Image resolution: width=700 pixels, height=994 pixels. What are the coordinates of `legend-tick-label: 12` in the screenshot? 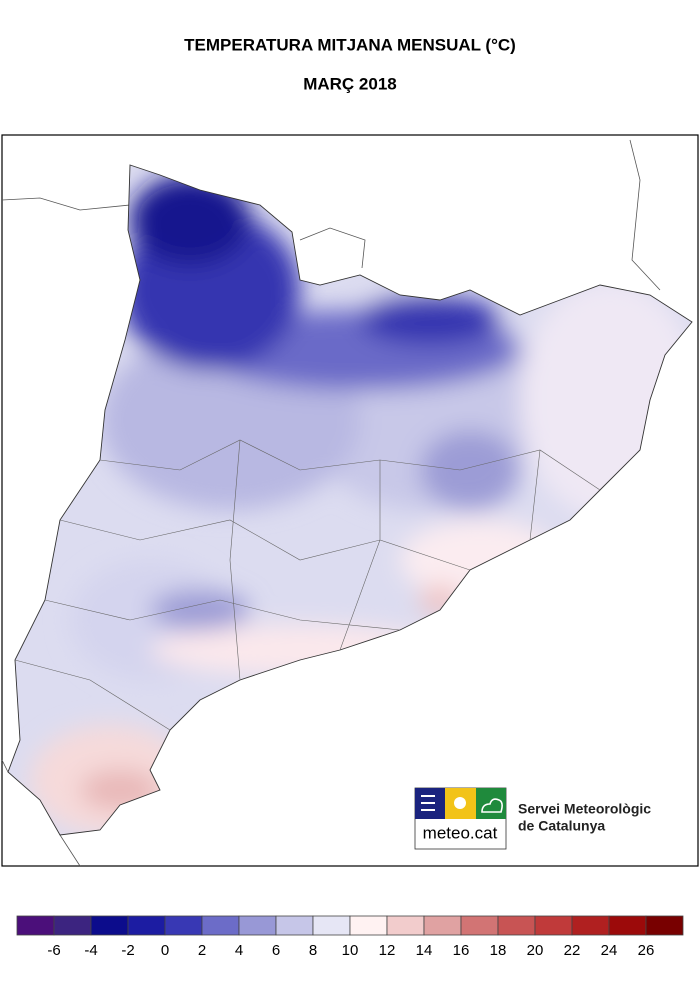 It's located at (387, 950).